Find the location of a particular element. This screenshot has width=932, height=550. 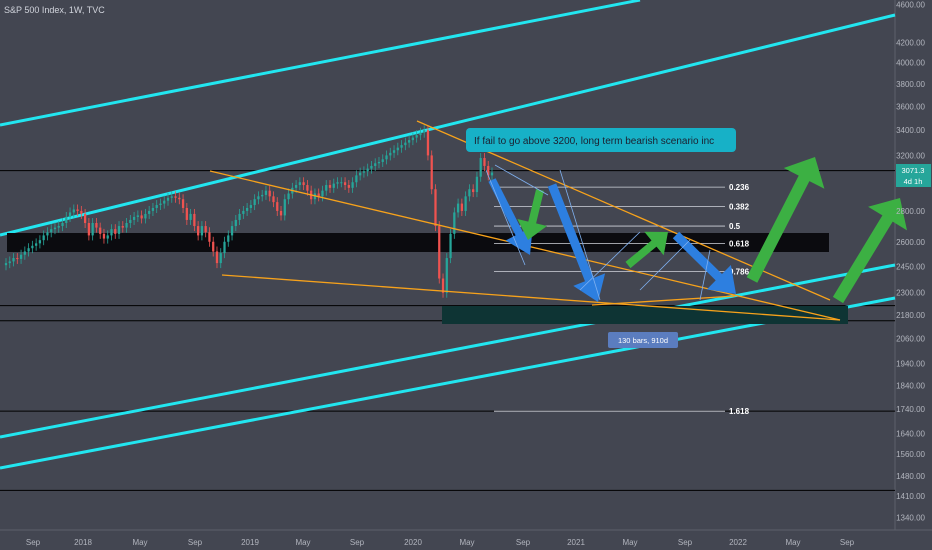

price-axis-panel is located at coordinates (913, 265).